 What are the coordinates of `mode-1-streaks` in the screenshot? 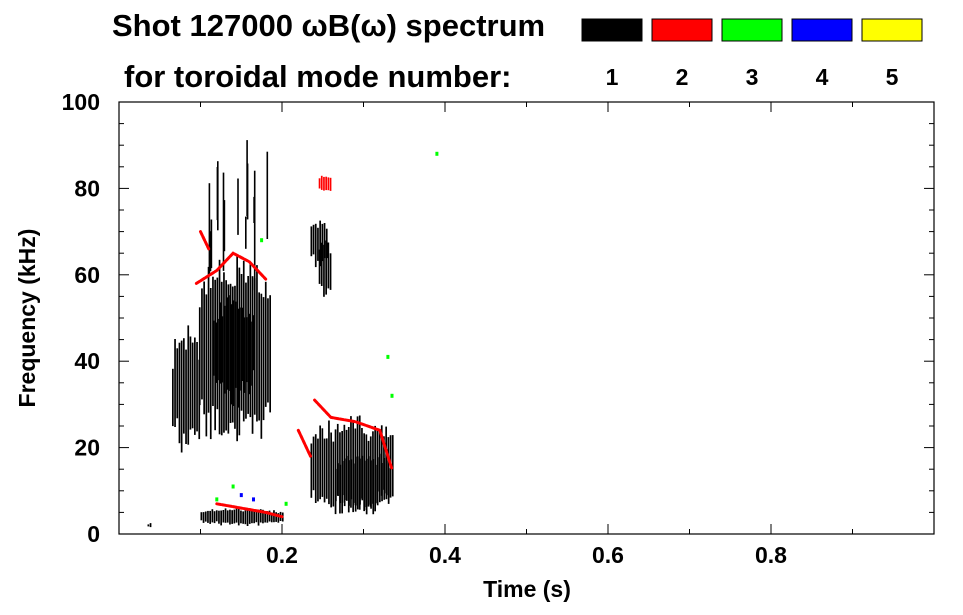 It's located at (238, 215).